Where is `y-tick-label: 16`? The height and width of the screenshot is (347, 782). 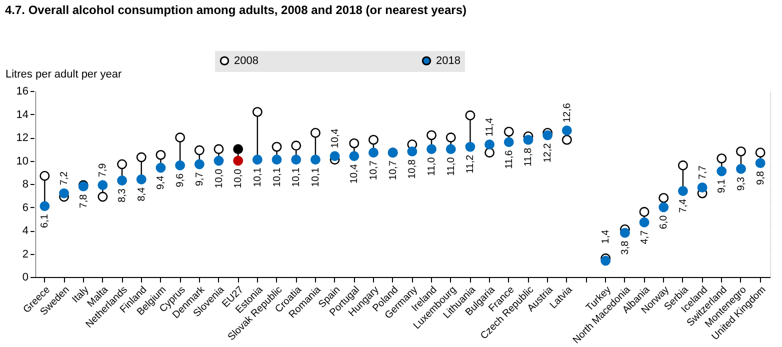 y-tick-label: 16 is located at coordinates (22, 92).